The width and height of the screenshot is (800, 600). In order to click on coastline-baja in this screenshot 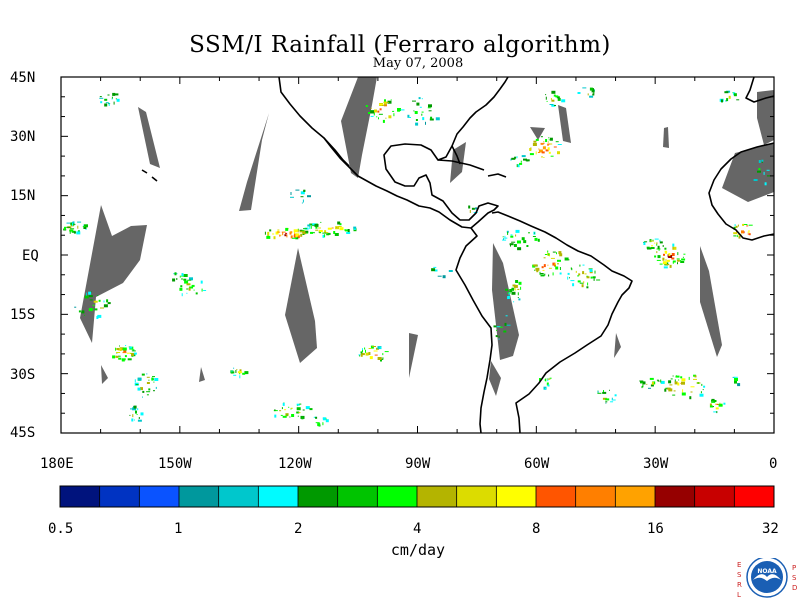, I will do `click(336, 152)`.